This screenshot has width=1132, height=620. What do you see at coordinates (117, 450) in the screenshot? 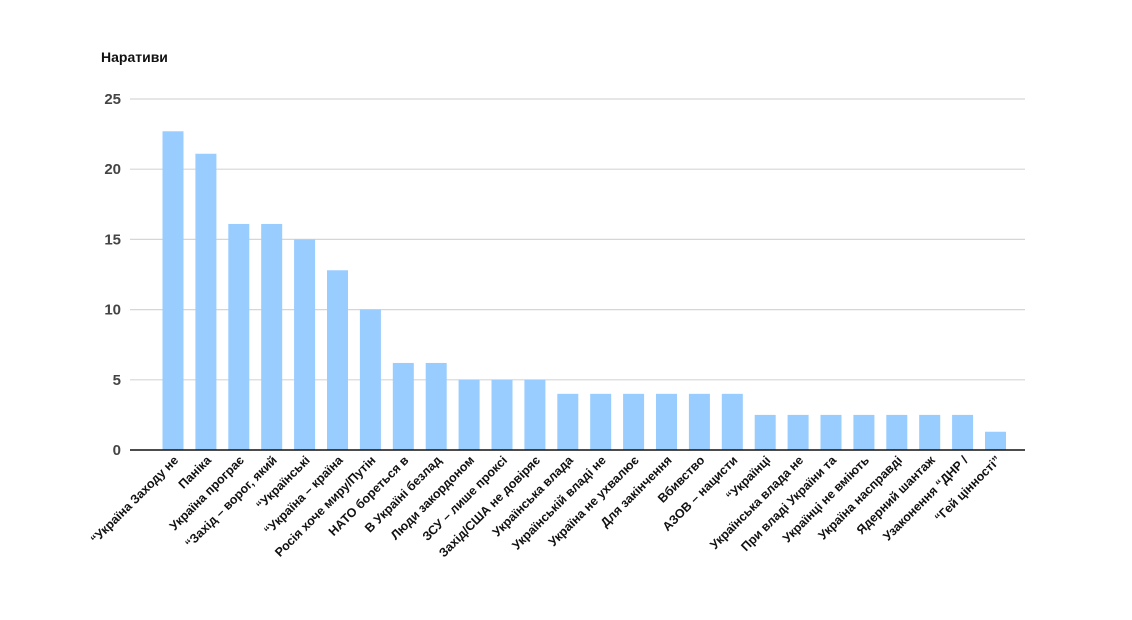
I see `y-tick-label: 0` at bounding box center [117, 450].